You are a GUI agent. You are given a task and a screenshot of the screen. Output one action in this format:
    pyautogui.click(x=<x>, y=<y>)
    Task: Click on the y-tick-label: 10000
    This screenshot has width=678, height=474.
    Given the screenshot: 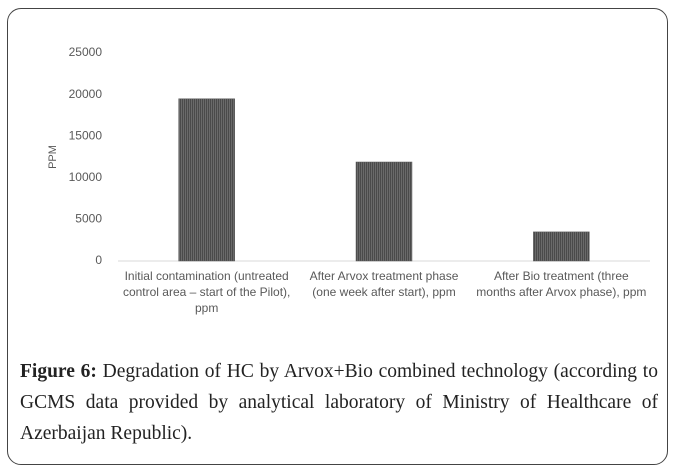 What is the action you would take?
    pyautogui.click(x=86, y=177)
    